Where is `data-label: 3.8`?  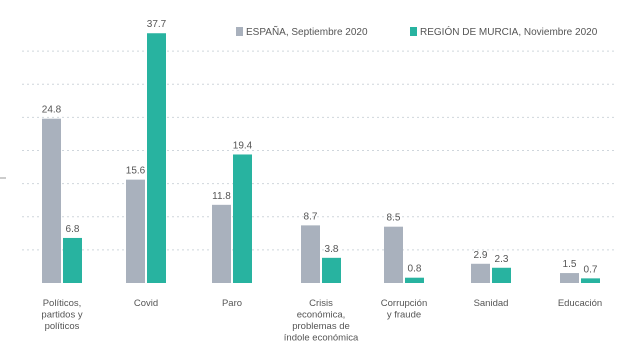 data-label: 3.8 is located at coordinates (332, 249).